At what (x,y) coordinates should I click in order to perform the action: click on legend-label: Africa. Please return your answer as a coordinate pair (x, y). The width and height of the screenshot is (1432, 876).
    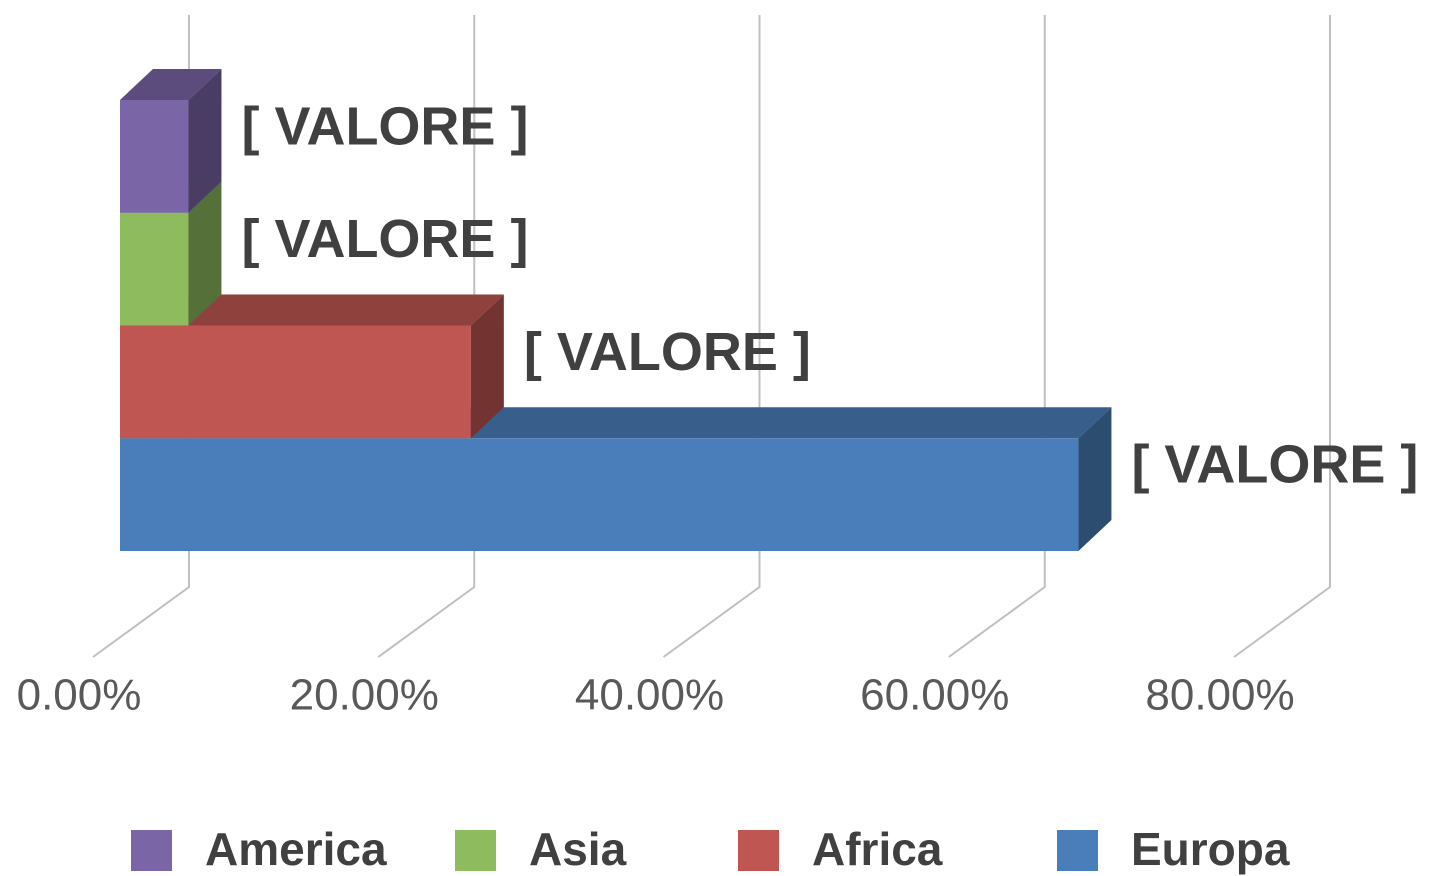
    Looking at the image, I should click on (877, 849).